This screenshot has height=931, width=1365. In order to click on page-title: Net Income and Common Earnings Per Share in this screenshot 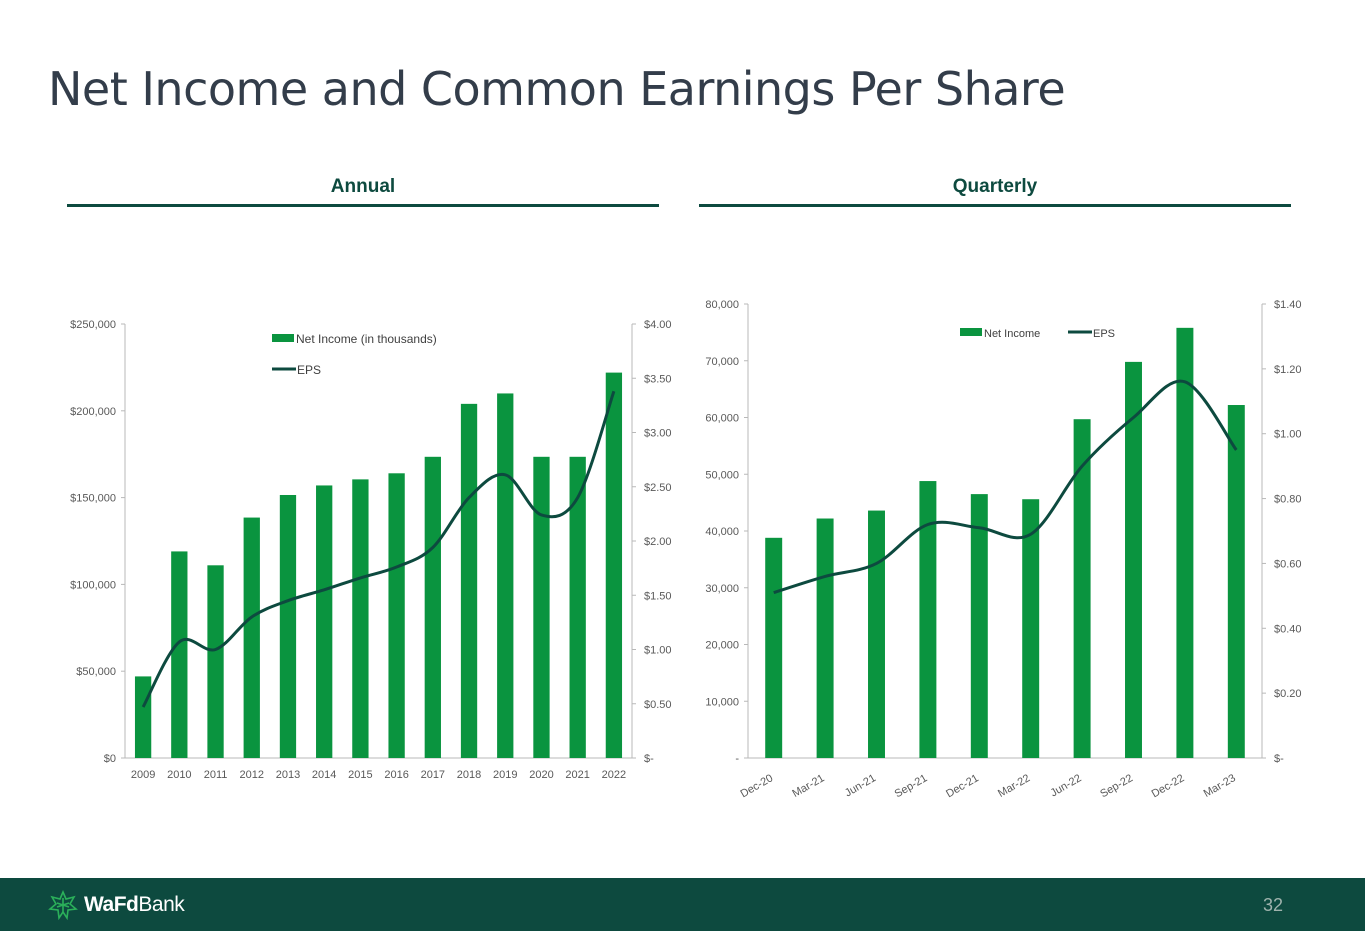, I will do `click(557, 89)`.